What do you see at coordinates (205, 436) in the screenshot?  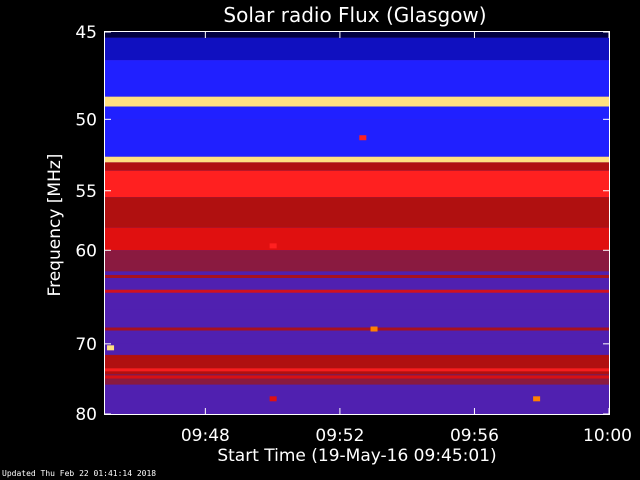 I see `x-tick-label: 09:48` at bounding box center [205, 436].